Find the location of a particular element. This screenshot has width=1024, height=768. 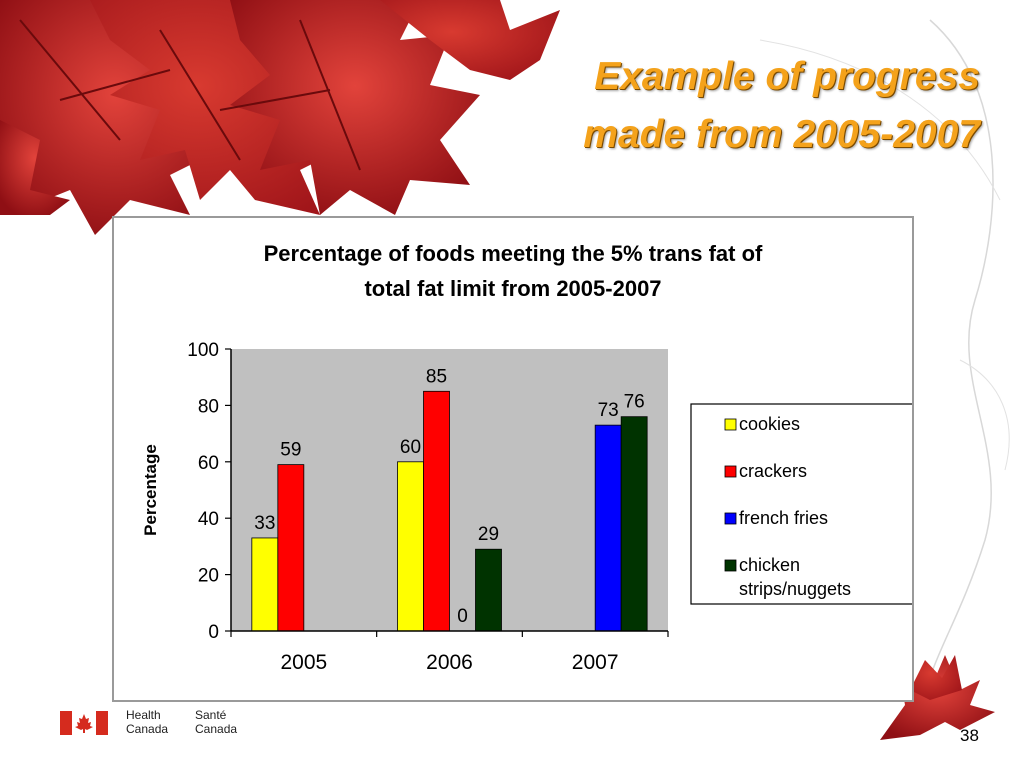

y-tick-label: 0 is located at coordinates (213, 632).